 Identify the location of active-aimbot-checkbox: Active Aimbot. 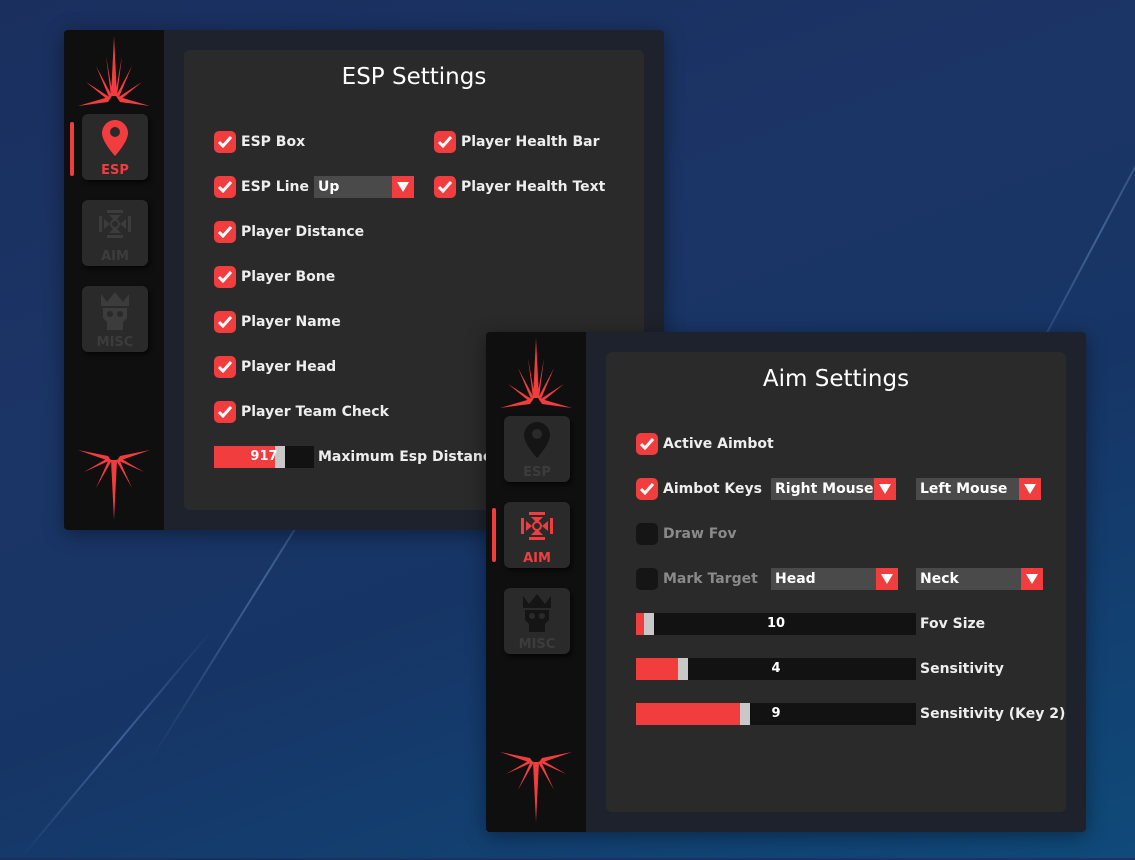
(705, 444).